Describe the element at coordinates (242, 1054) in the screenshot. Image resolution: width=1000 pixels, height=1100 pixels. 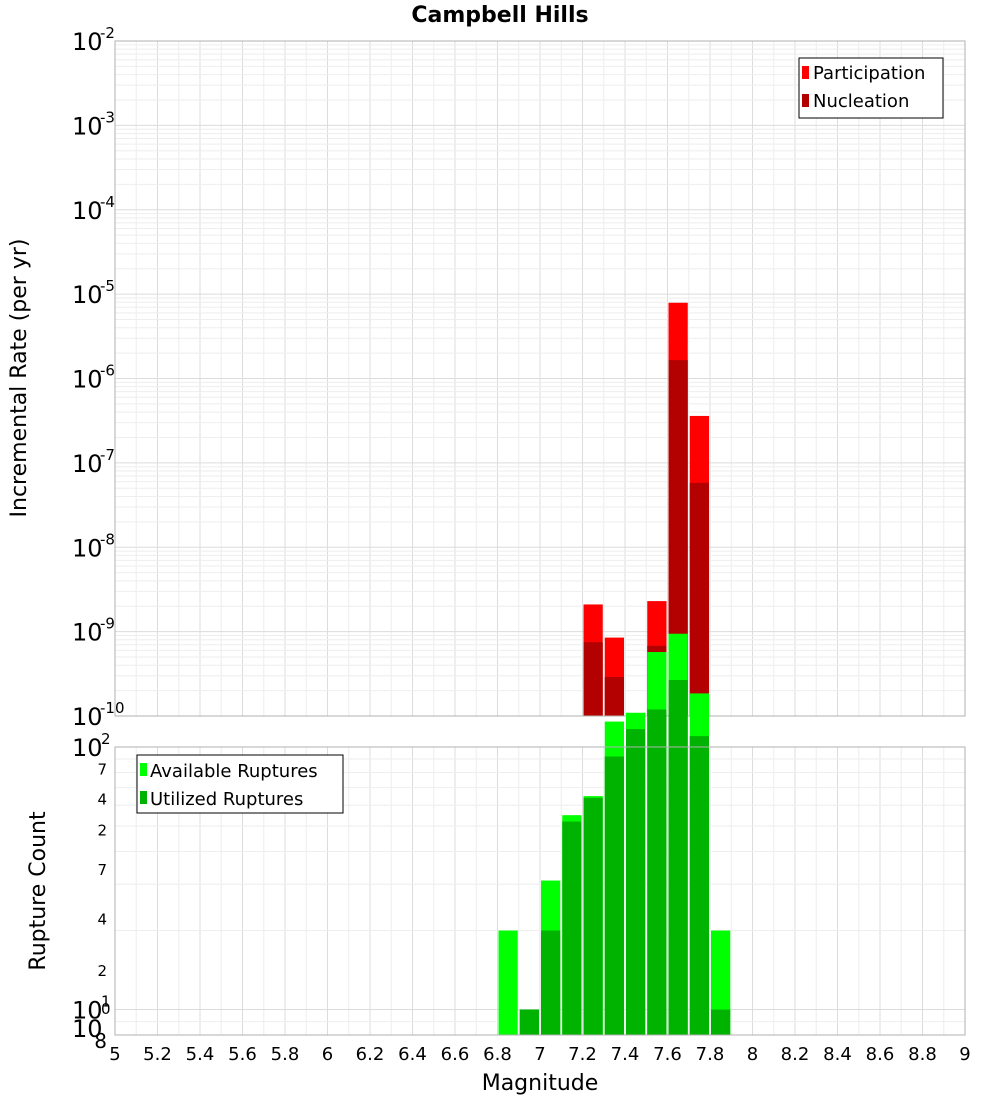
I see `x-tick-label: 5.6` at that location.